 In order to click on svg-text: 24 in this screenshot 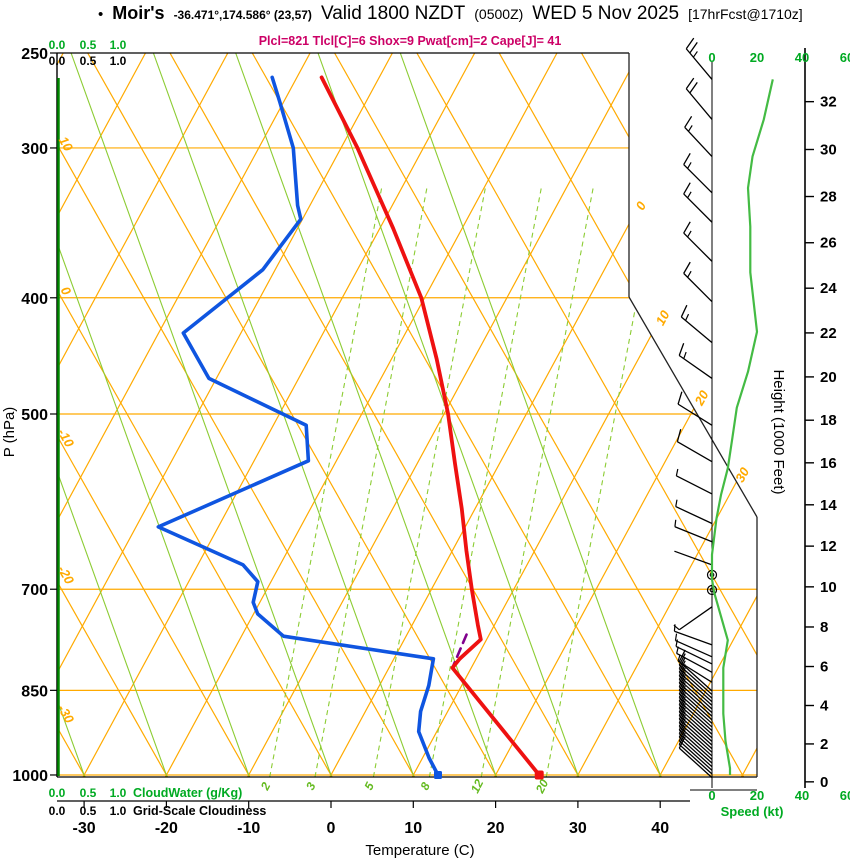, I will do `click(828, 288)`.